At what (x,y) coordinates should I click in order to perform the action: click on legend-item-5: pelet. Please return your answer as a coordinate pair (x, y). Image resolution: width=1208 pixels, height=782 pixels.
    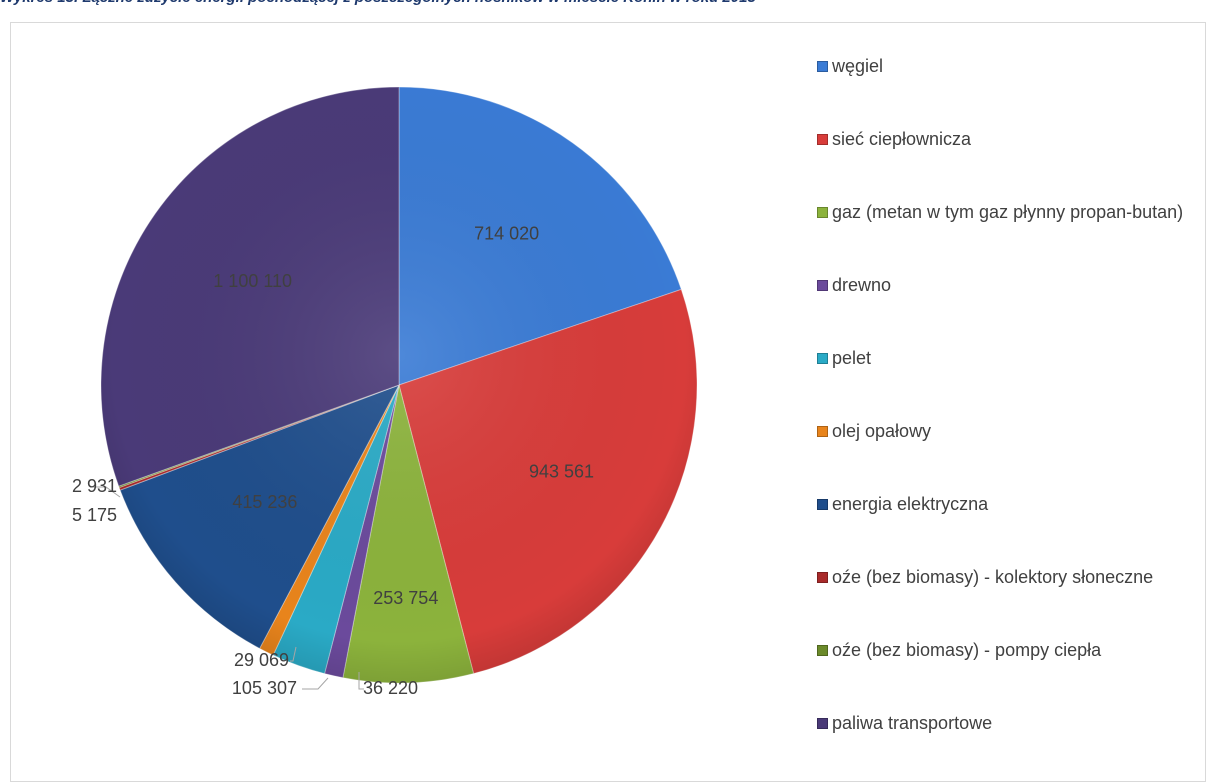
    Looking at the image, I should click on (1007, 358).